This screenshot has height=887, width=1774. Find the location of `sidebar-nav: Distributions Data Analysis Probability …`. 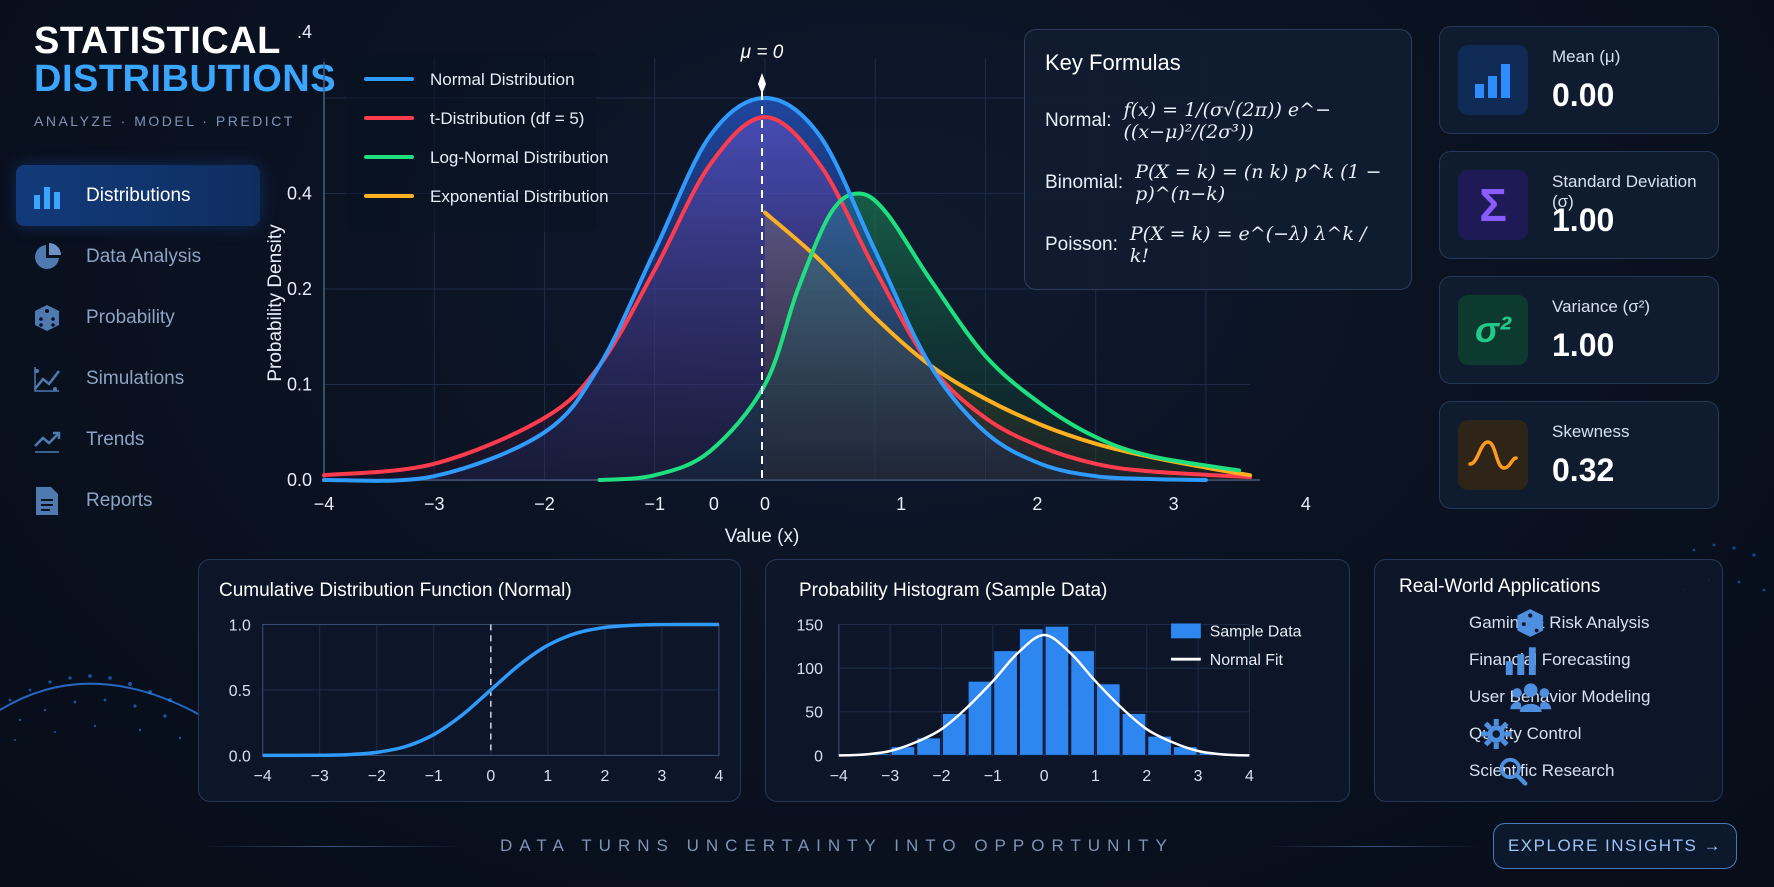

sidebar-nav: Distributions Data Analysis Probability … is located at coordinates (138, 348).